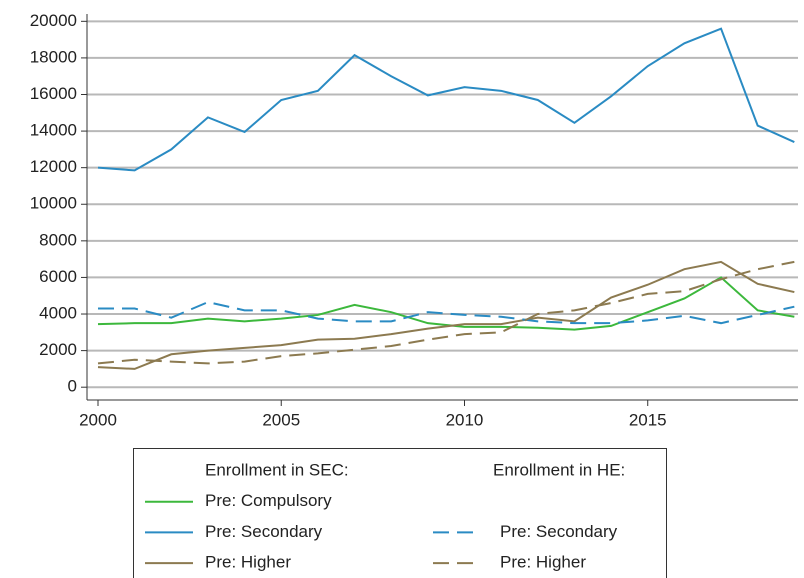 The width and height of the screenshot is (804, 578). Describe the element at coordinates (53, 203) in the screenshot. I see `y-tick-label: 10000` at that location.